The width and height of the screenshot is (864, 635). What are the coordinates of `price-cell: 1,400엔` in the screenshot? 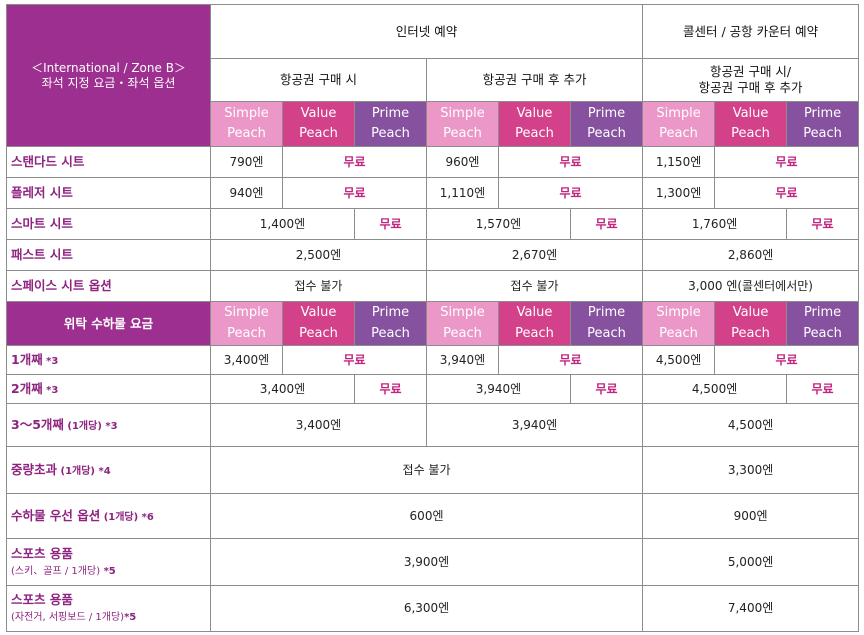 It's located at (282, 224).